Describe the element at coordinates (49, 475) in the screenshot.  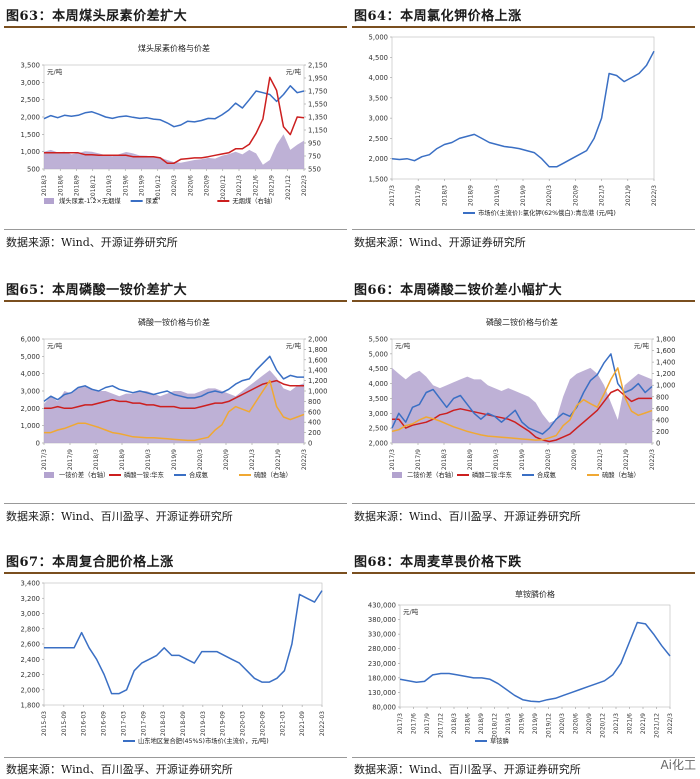
I see `legend-swatch` at that location.